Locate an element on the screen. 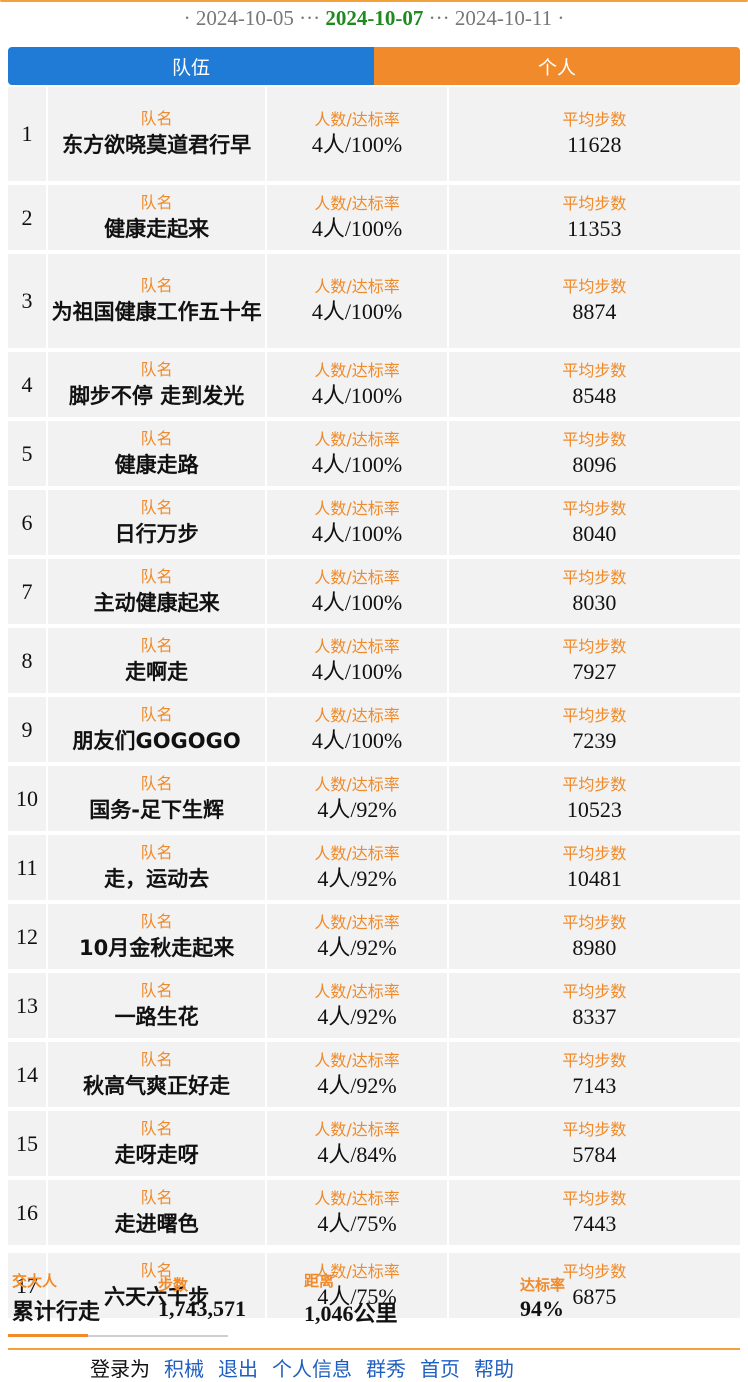 The width and height of the screenshot is (748, 1382). date-next: 2024-10-11 is located at coordinates (503, 18).